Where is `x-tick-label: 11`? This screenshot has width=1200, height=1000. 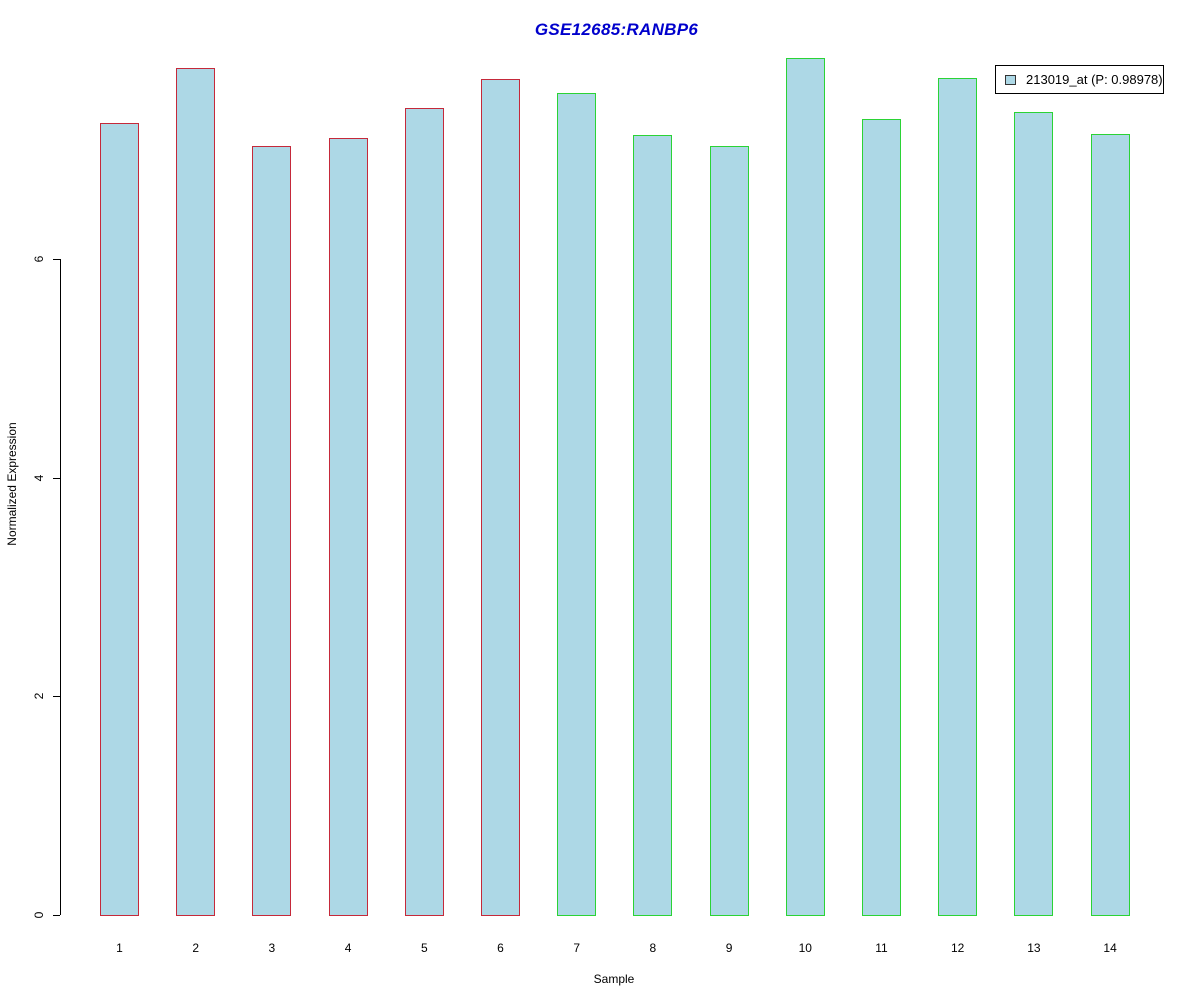
x-tick-label: 11 is located at coordinates (881, 948).